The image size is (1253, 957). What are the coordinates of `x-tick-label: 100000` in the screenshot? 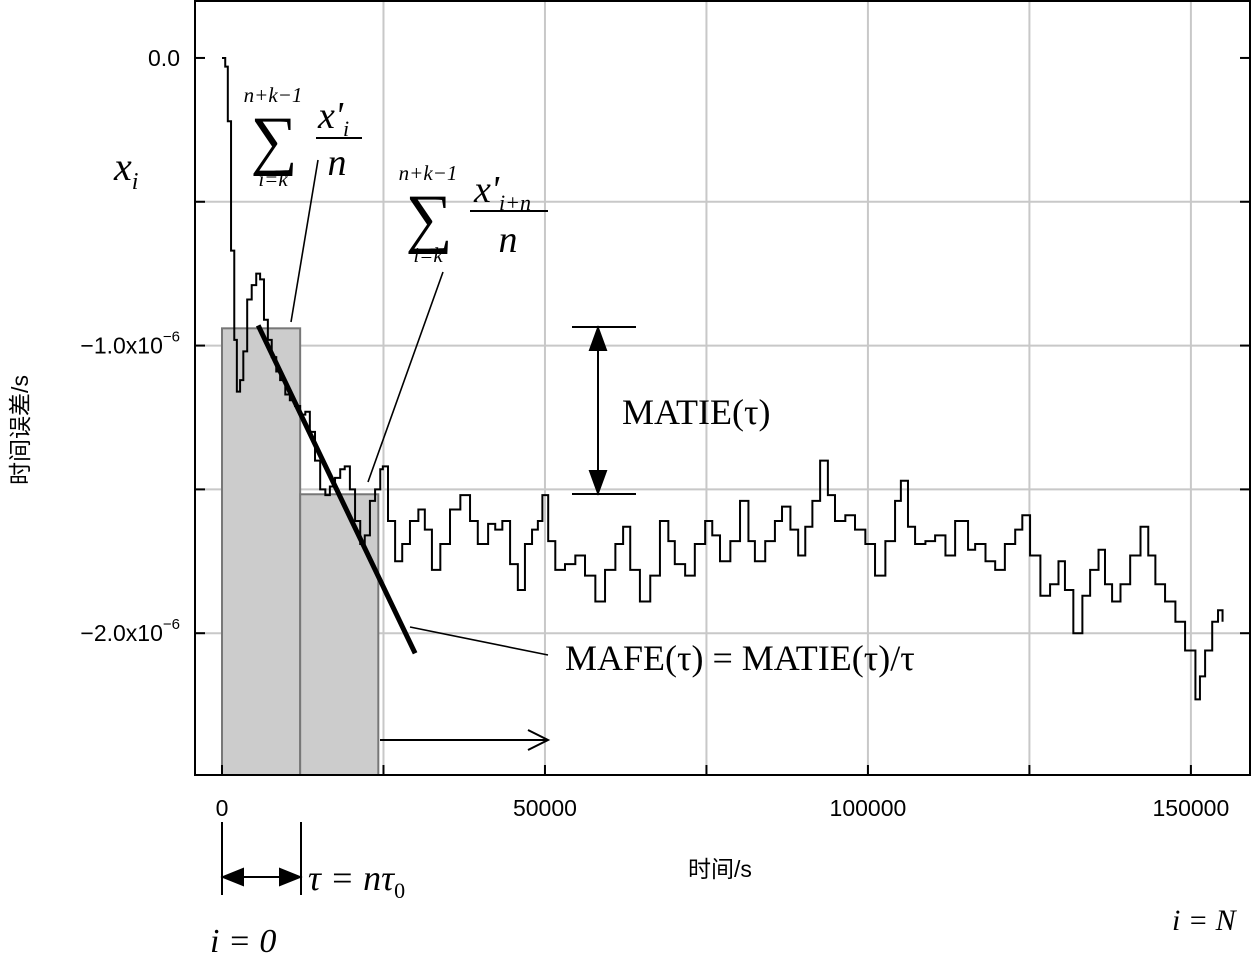 It's located at (868, 808).